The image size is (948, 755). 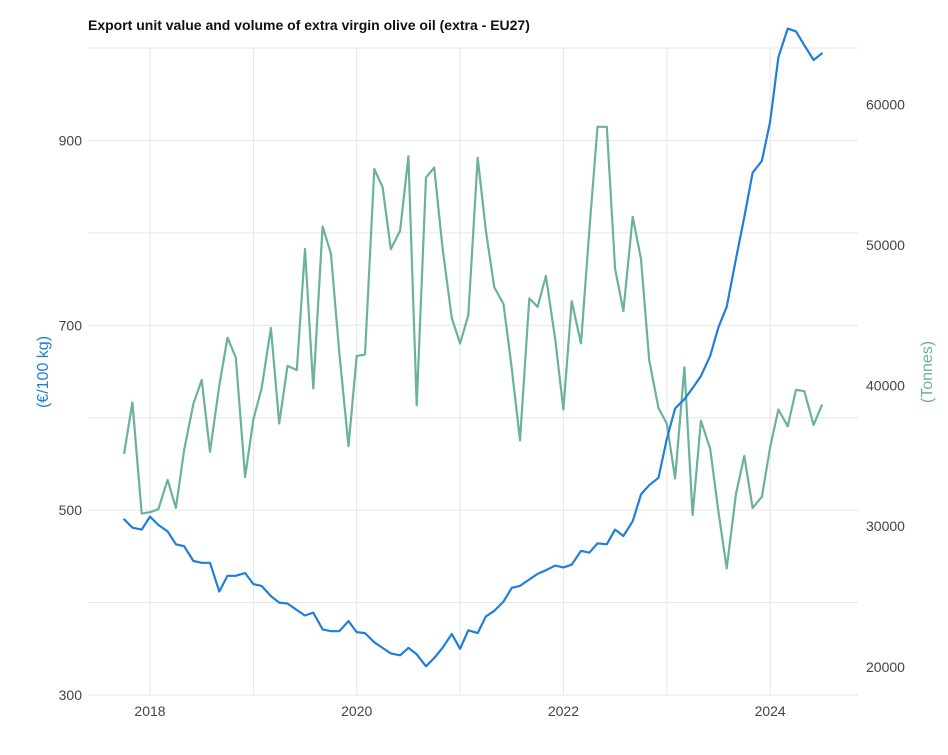 What do you see at coordinates (149, 711) in the screenshot?
I see `x-tick-label: 2018` at bounding box center [149, 711].